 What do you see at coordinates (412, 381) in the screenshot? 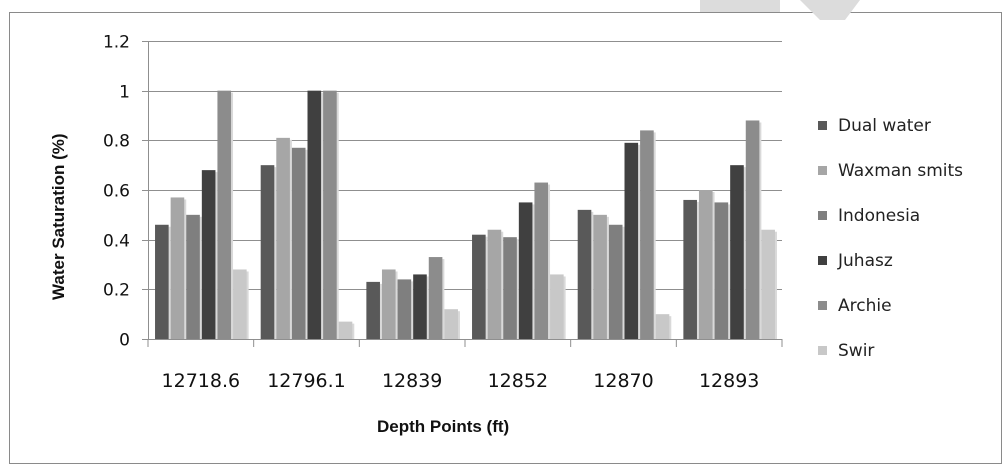
I see `x-category-label: 12839` at bounding box center [412, 381].